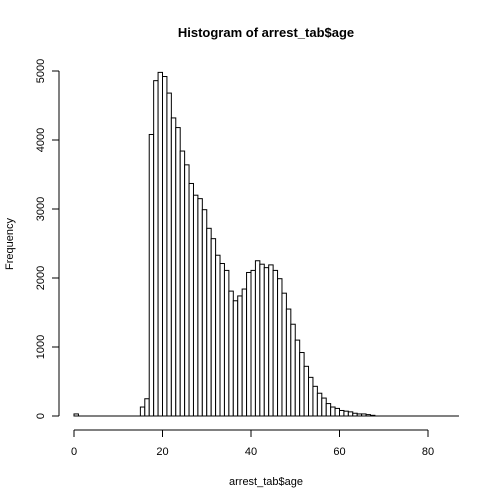  Describe the element at coordinates (251, 452) in the screenshot. I see `x-tick-label: 40` at that location.